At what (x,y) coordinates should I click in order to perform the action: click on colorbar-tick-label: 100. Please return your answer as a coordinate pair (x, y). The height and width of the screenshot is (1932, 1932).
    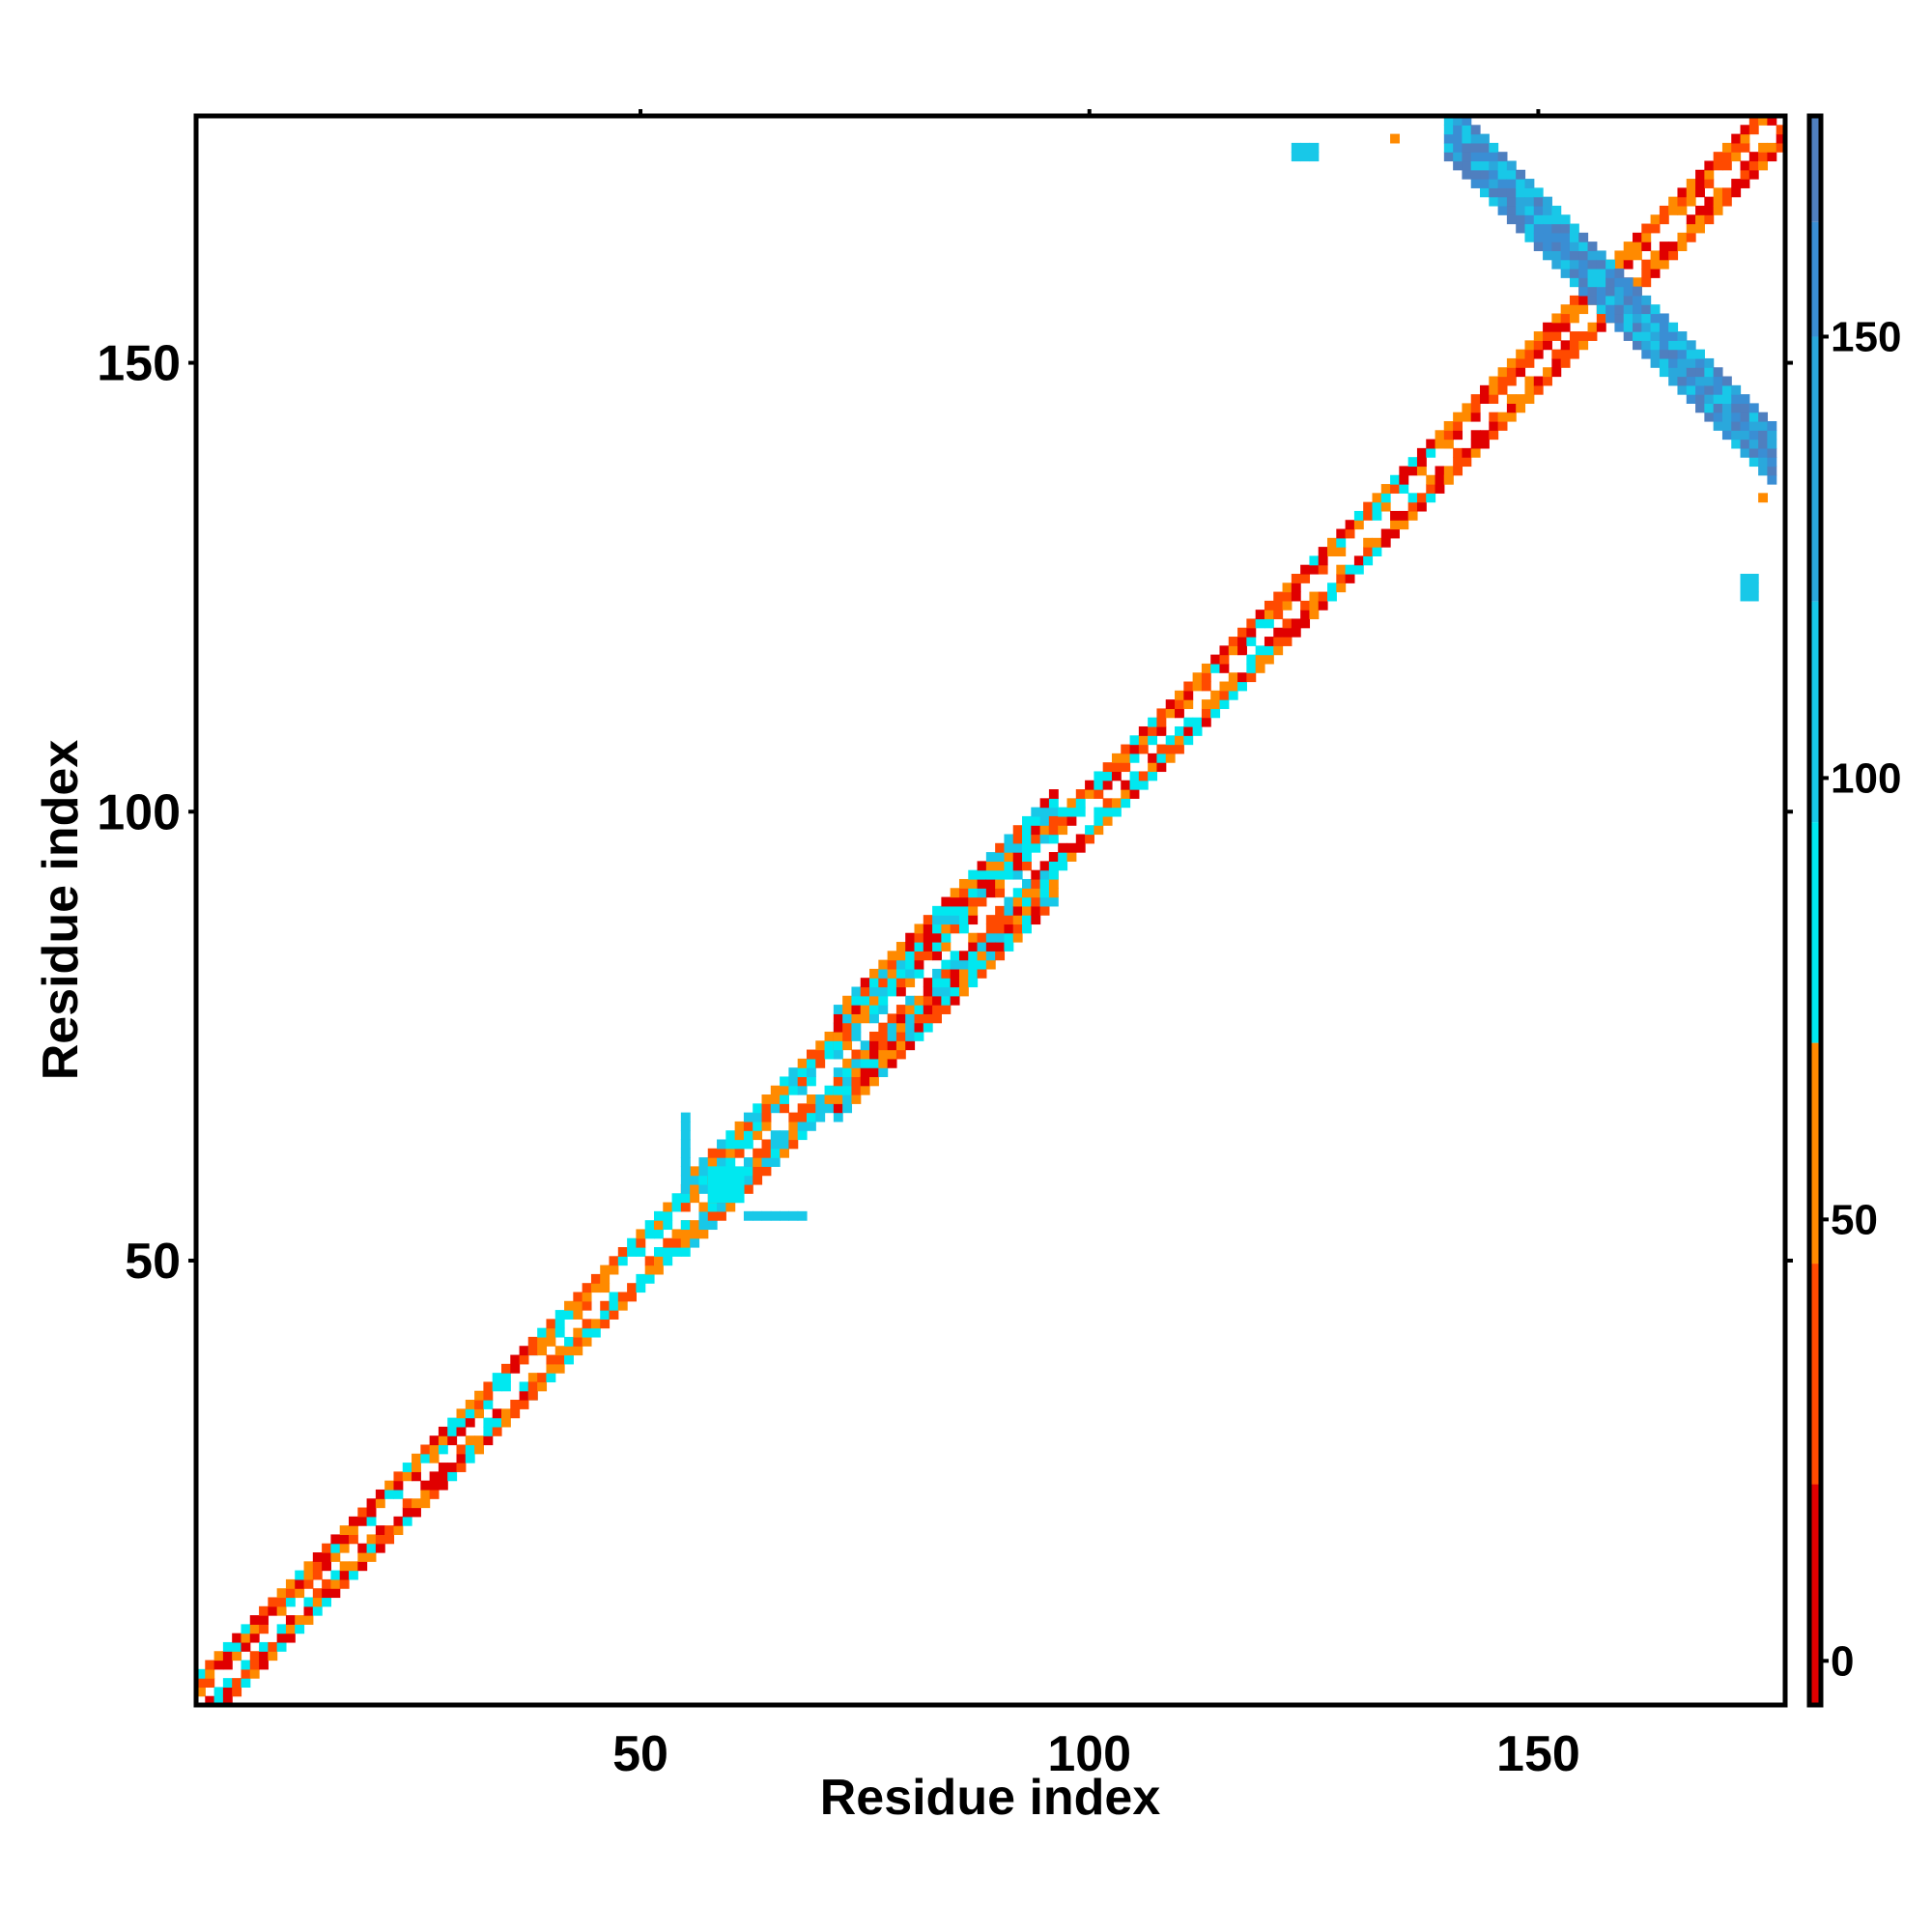
    Looking at the image, I should click on (1866, 778).